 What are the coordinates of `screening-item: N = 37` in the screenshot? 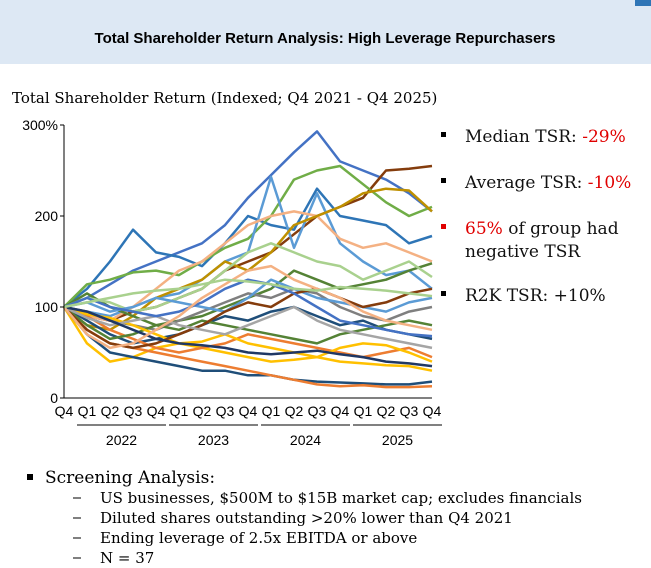 It's located at (127, 558).